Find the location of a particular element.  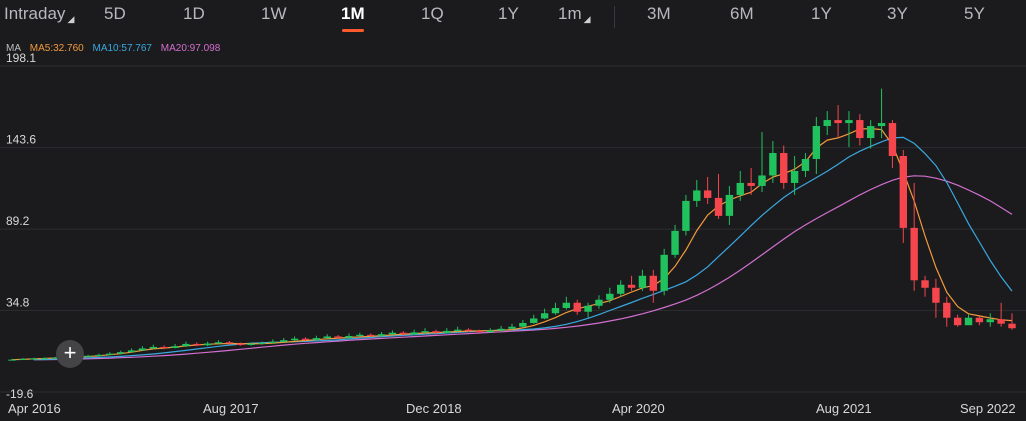

tab-3y-11: 3Y is located at coordinates (897, 14).